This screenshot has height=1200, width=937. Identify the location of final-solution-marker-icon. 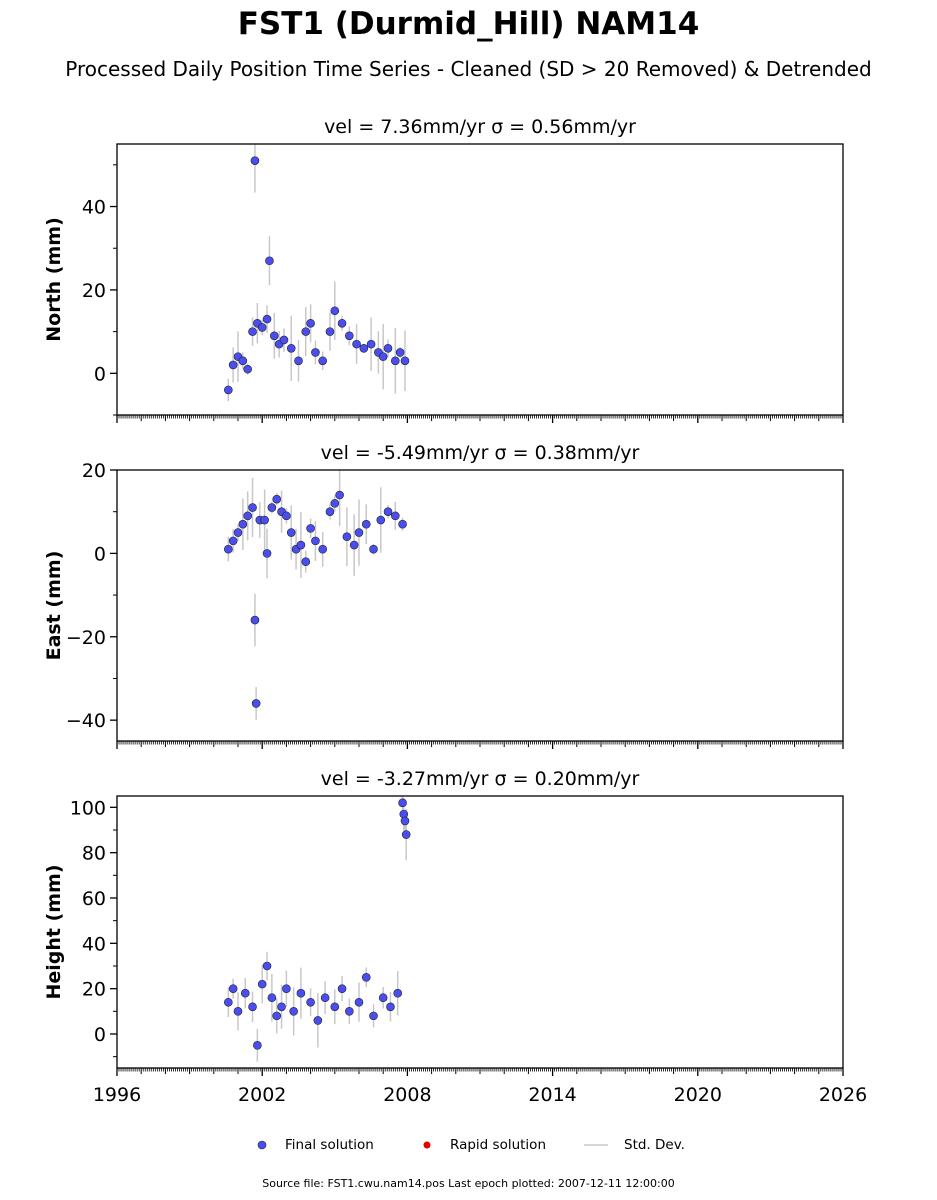
(262, 1145).